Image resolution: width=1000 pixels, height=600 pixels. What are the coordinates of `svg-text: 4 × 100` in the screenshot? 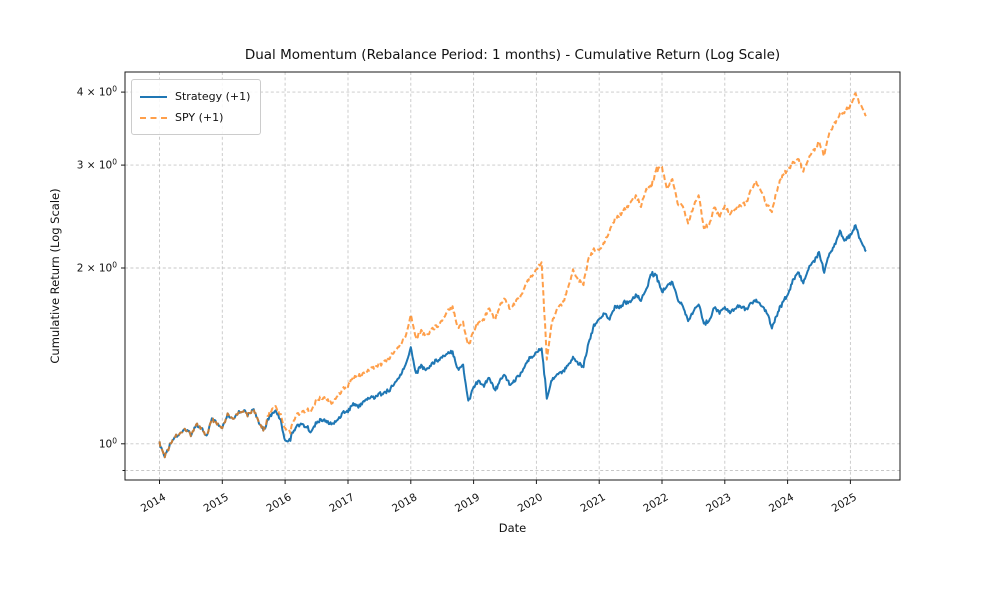 It's located at (97, 92).